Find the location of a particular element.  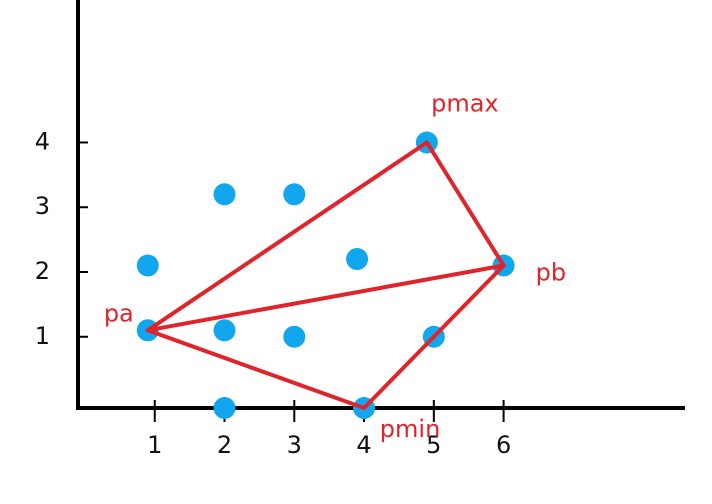

y-tick-label: 2 is located at coordinates (42, 271).